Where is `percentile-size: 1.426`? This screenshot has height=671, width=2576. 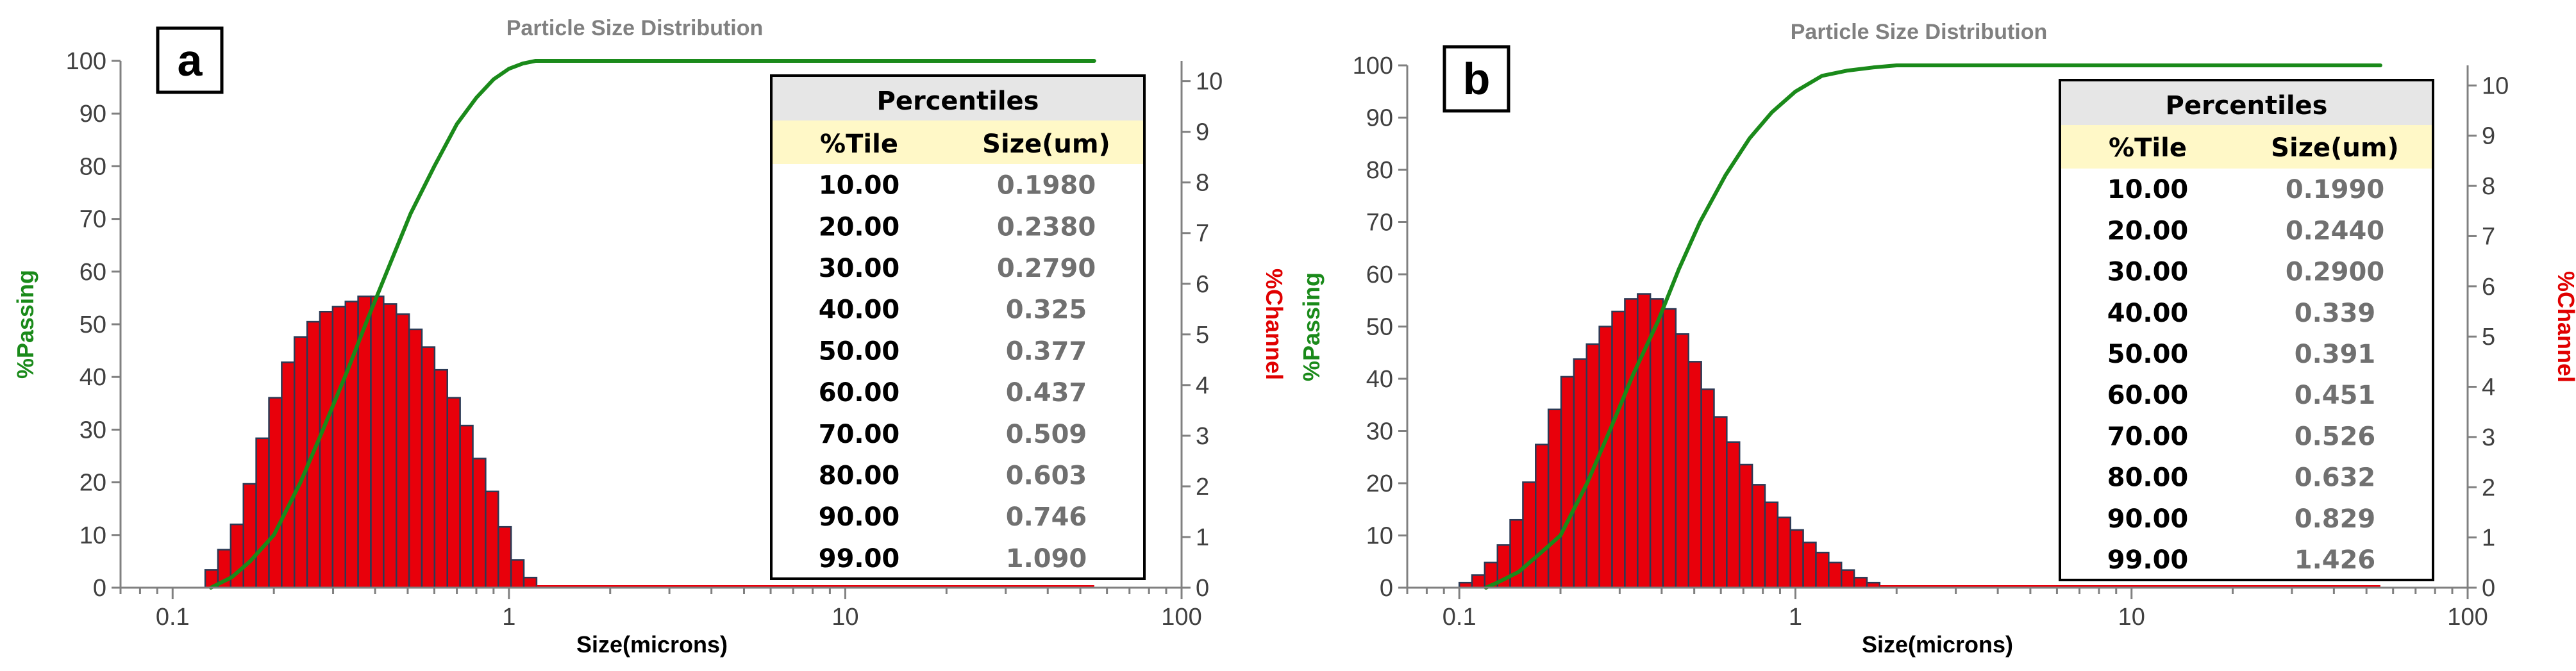 percentile-size: 1.426 is located at coordinates (2335, 560).